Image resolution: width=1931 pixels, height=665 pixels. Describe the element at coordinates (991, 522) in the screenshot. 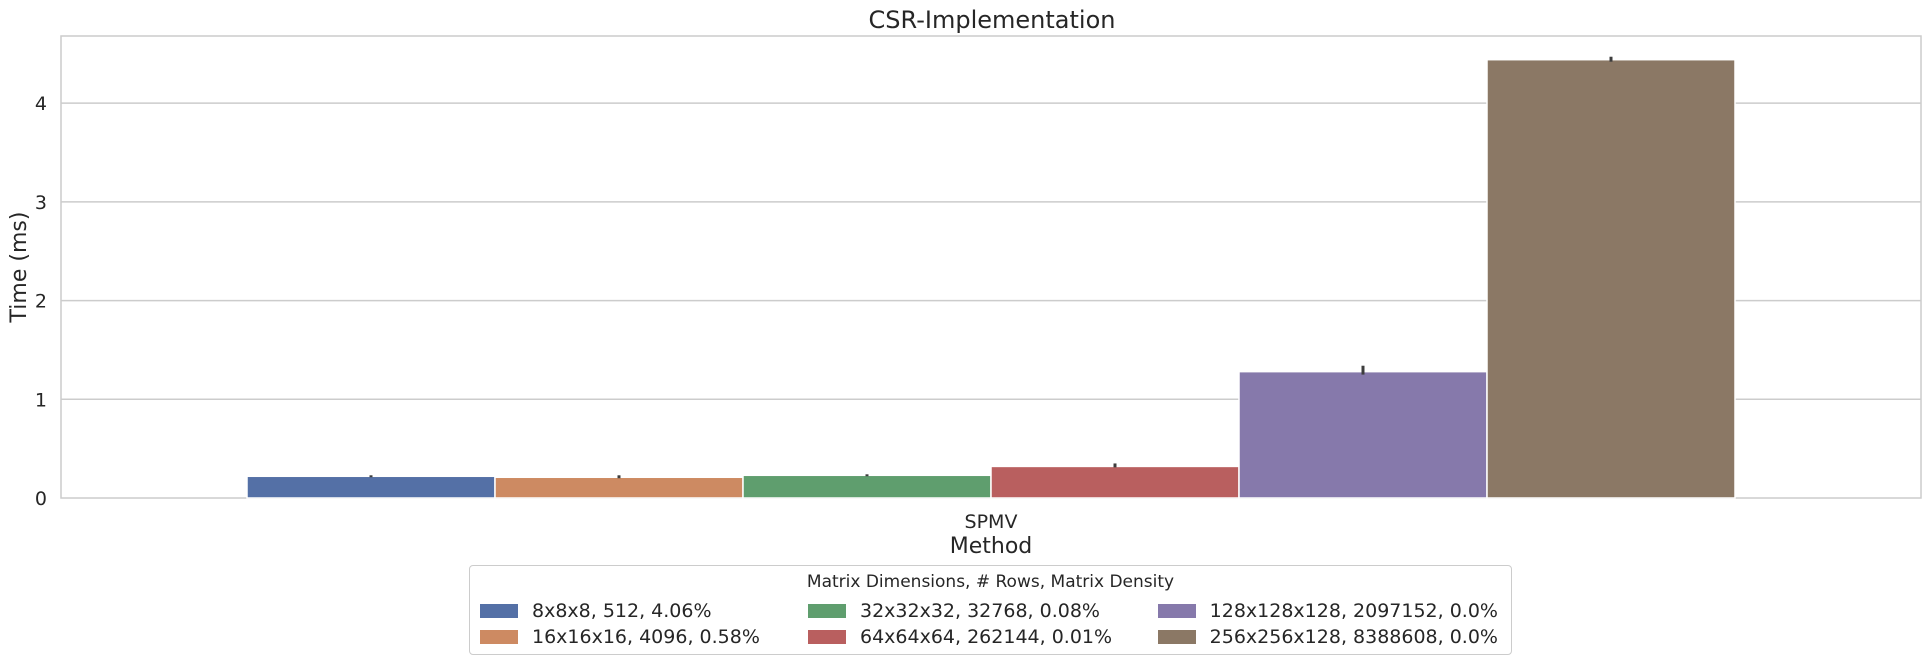

I see `x-tick-label-spmv: SPMV` at that location.